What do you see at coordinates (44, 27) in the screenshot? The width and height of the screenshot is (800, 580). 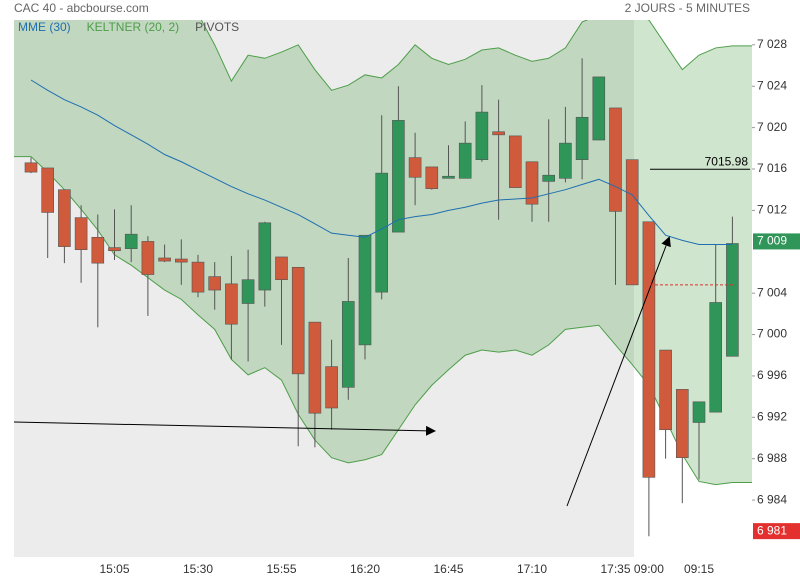 I see `legend-entry: MME (30)` at bounding box center [44, 27].